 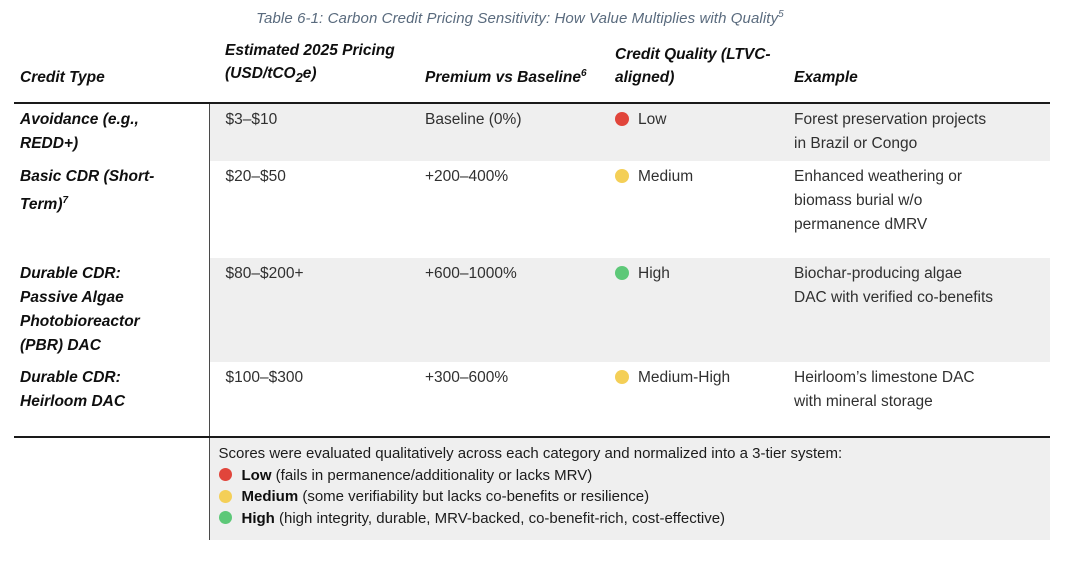 What do you see at coordinates (920, 72) in the screenshot?
I see `column-header-example: Example` at bounding box center [920, 72].